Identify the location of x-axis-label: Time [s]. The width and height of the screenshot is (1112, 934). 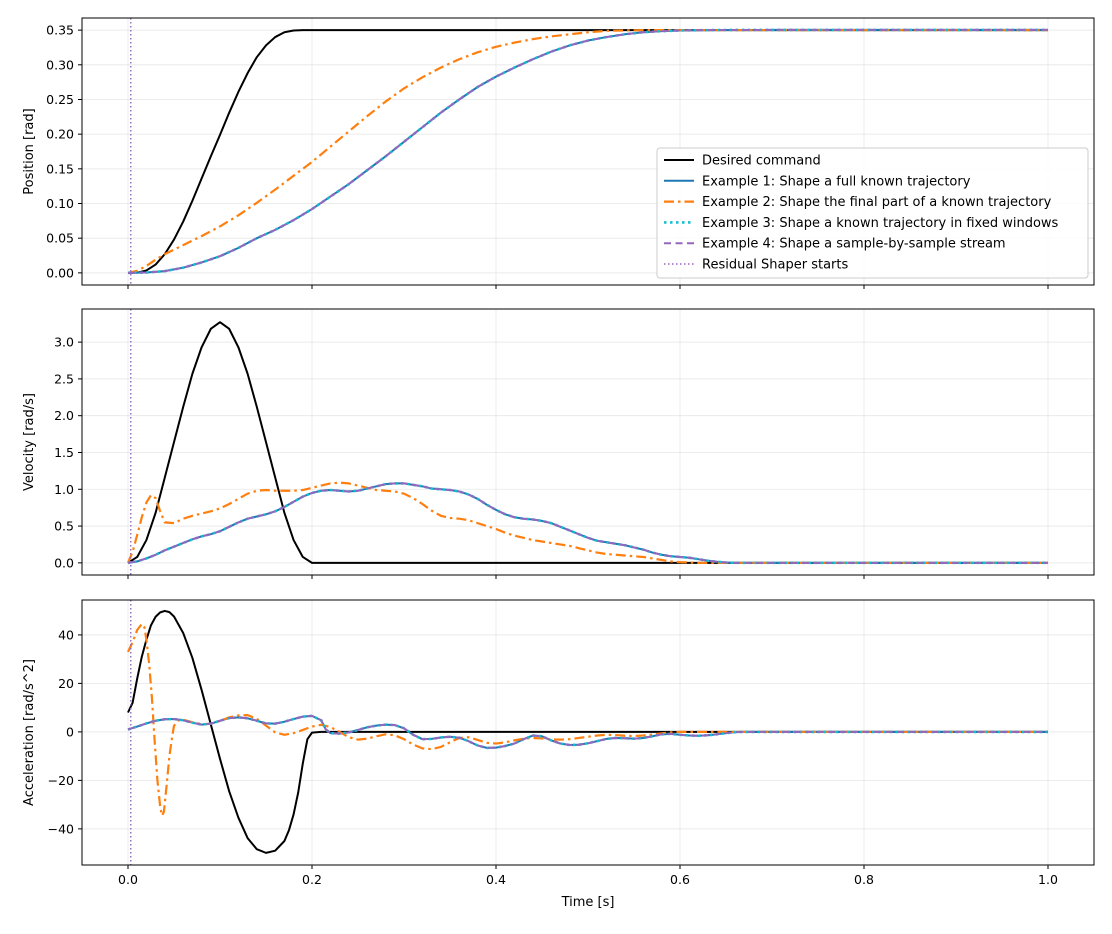
(588, 902).